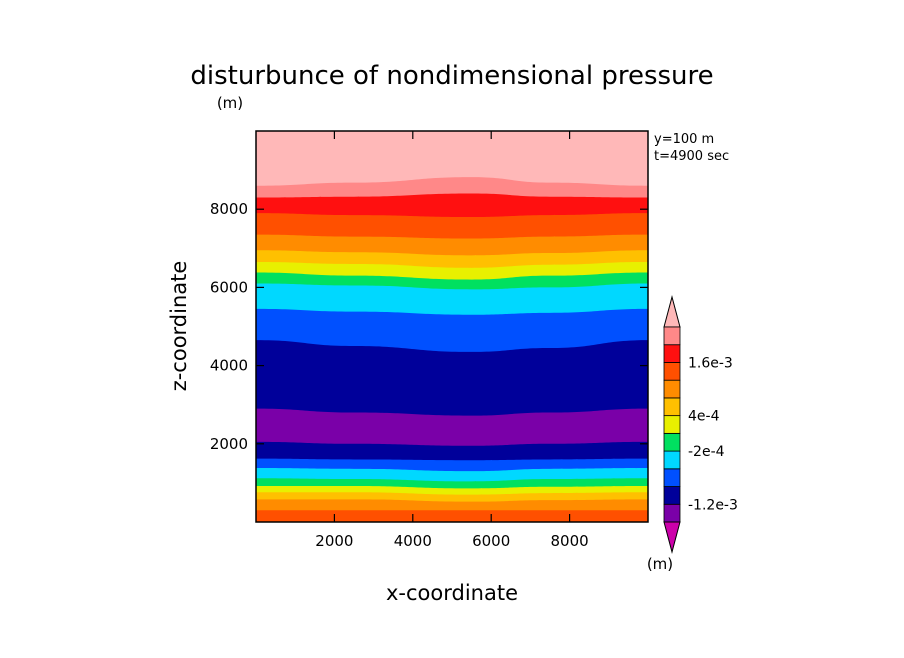 This screenshot has width=904, height=658. What do you see at coordinates (452, 516) in the screenshot?
I see `contour-band` at bounding box center [452, 516].